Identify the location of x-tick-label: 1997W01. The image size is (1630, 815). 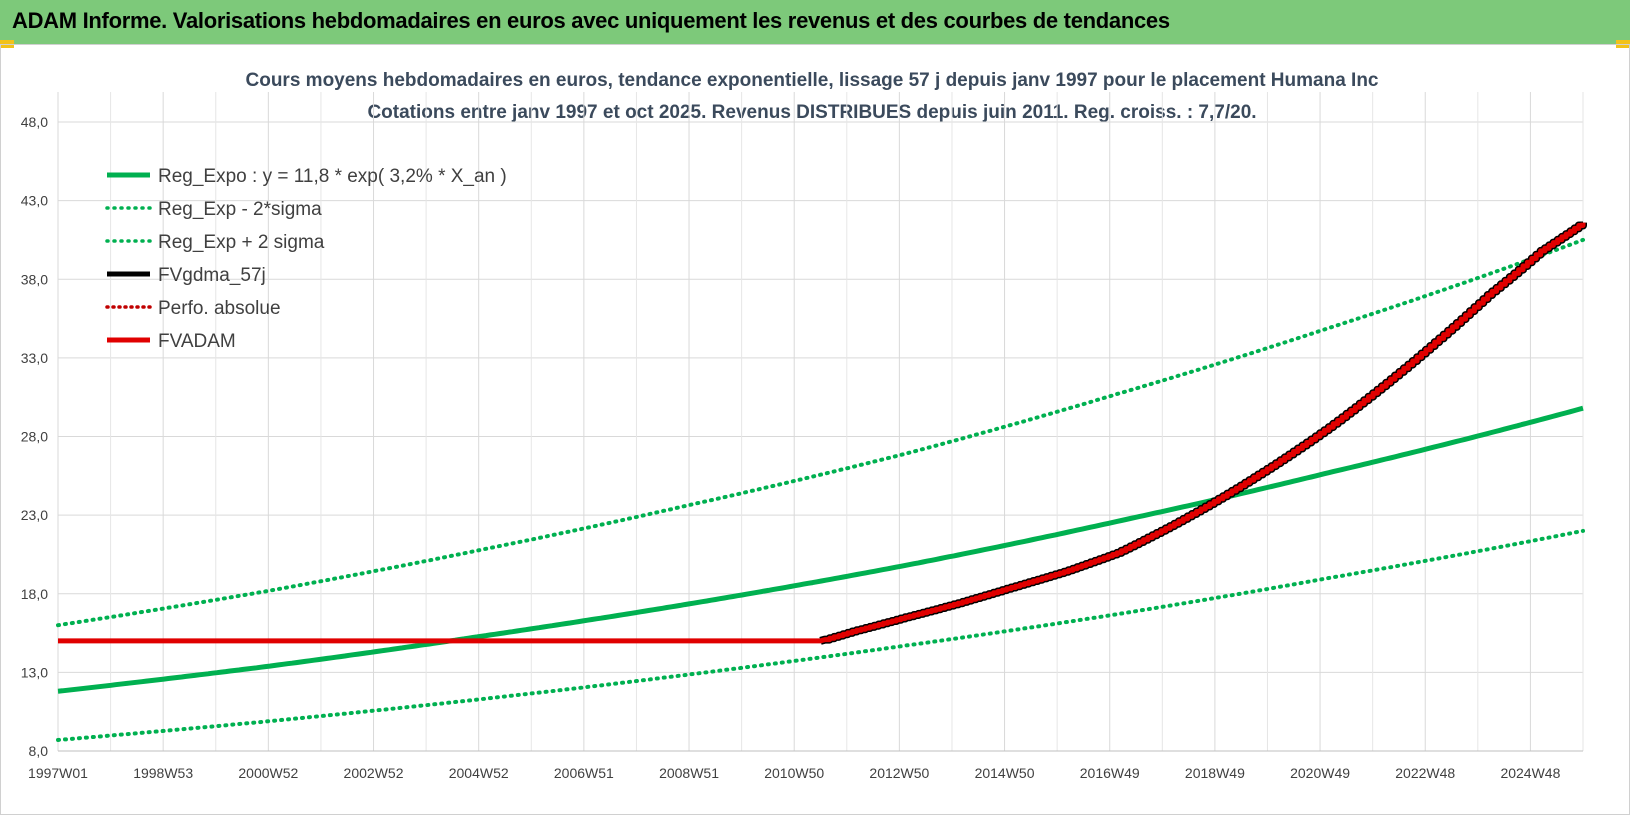
(58, 773).